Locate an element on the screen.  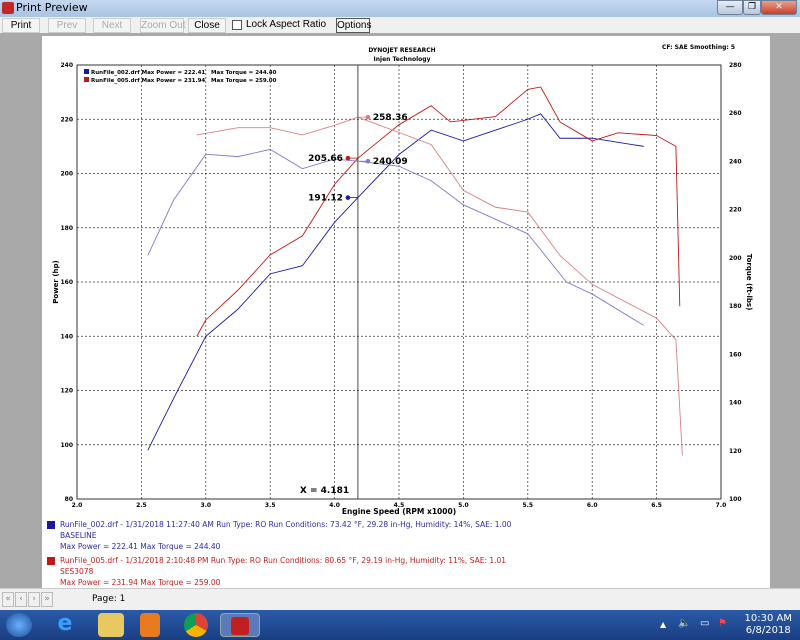
prev-button: Prev is located at coordinates (67, 25).